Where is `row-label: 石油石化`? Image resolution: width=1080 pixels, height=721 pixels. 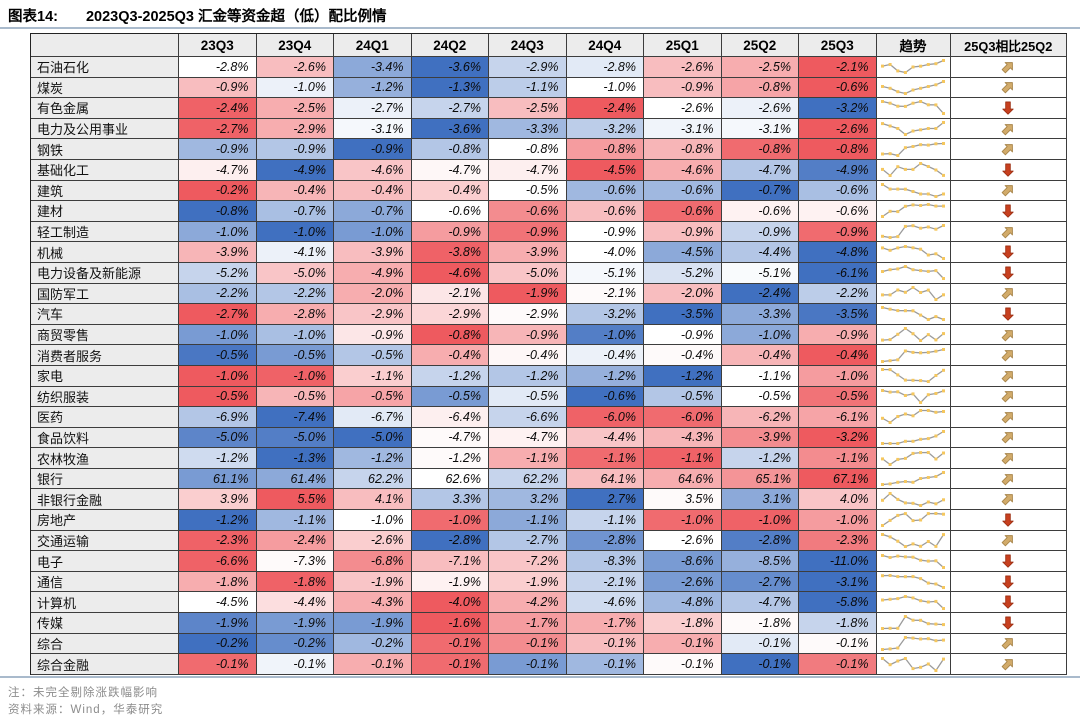 row-label: 石油石化 is located at coordinates (105, 67).